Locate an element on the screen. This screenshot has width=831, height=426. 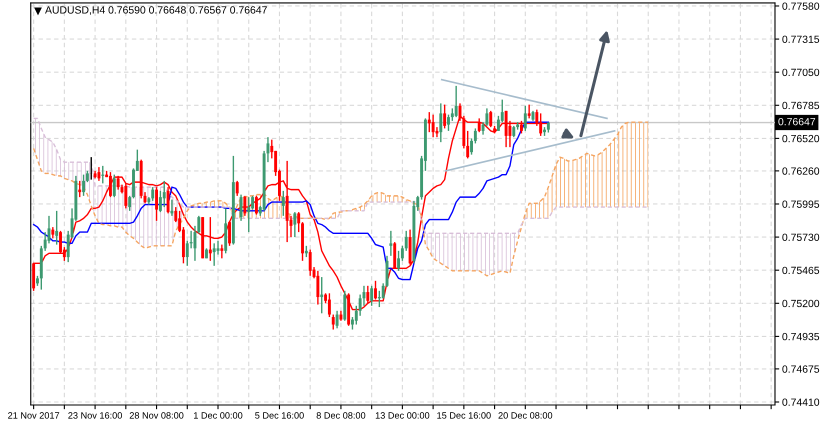
y-tick-label: 0.75200 is located at coordinates (801, 304).